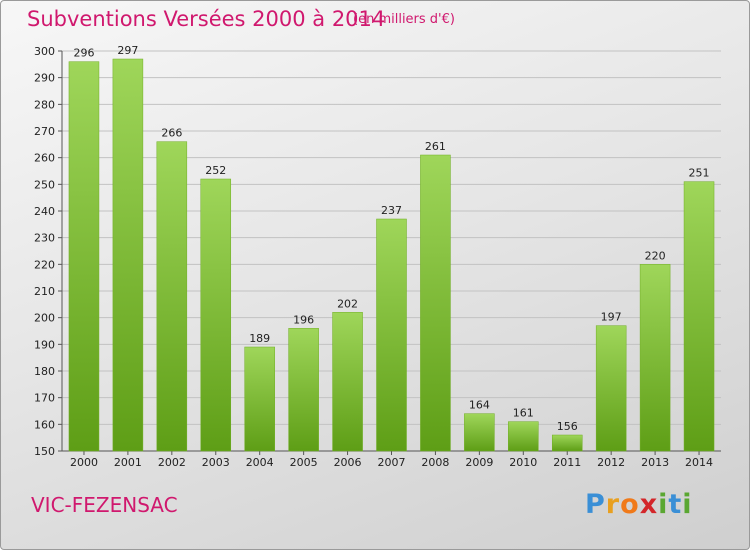  I want to click on bar-value-label-2002: 266, so click(171, 133).